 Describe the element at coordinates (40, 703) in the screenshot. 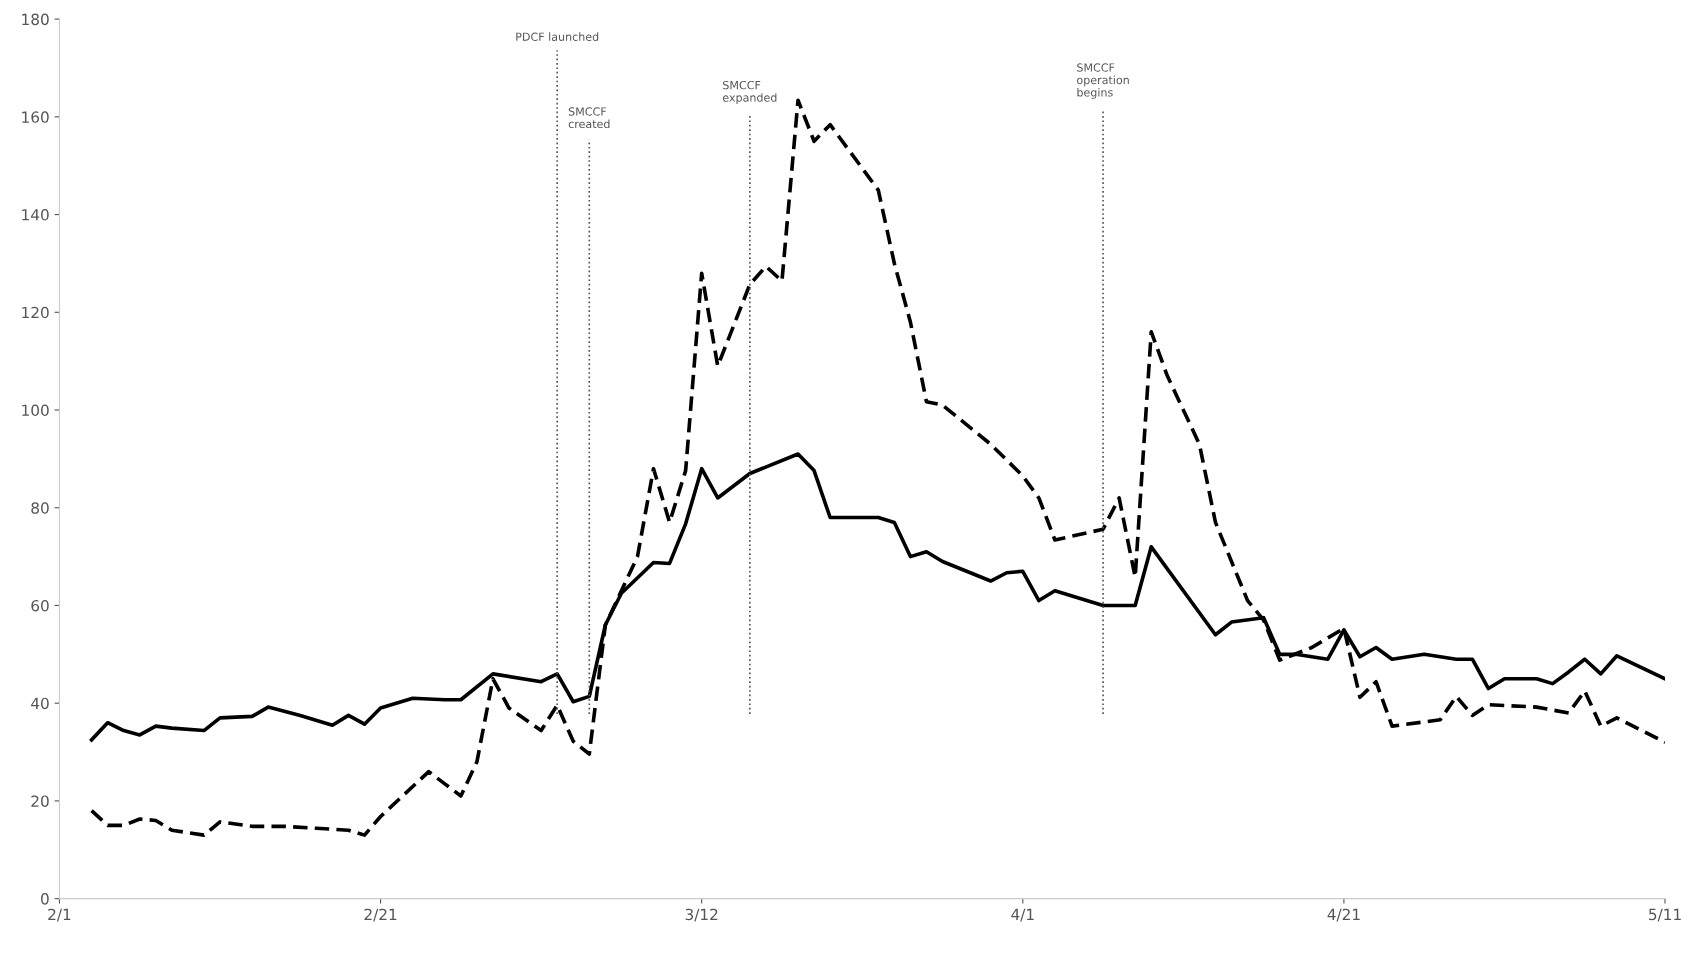

I see `y-tick-label: 40` at that location.